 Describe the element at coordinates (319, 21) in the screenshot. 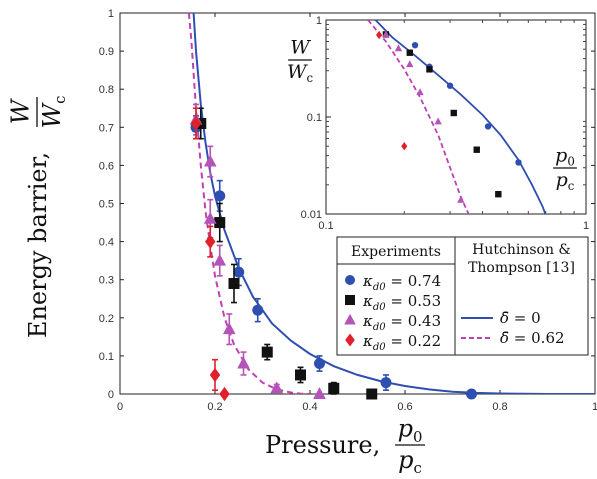

I see `inset-y-tick-label: 1` at that location.